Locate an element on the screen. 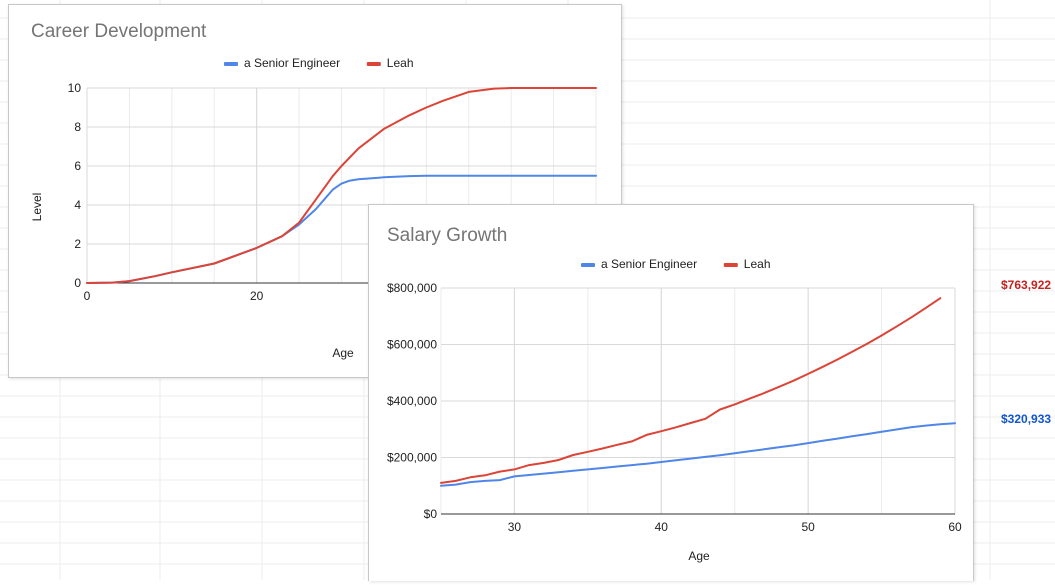 The width and height of the screenshot is (1055, 585). y-tick-label: 10 is located at coordinates (75, 88).